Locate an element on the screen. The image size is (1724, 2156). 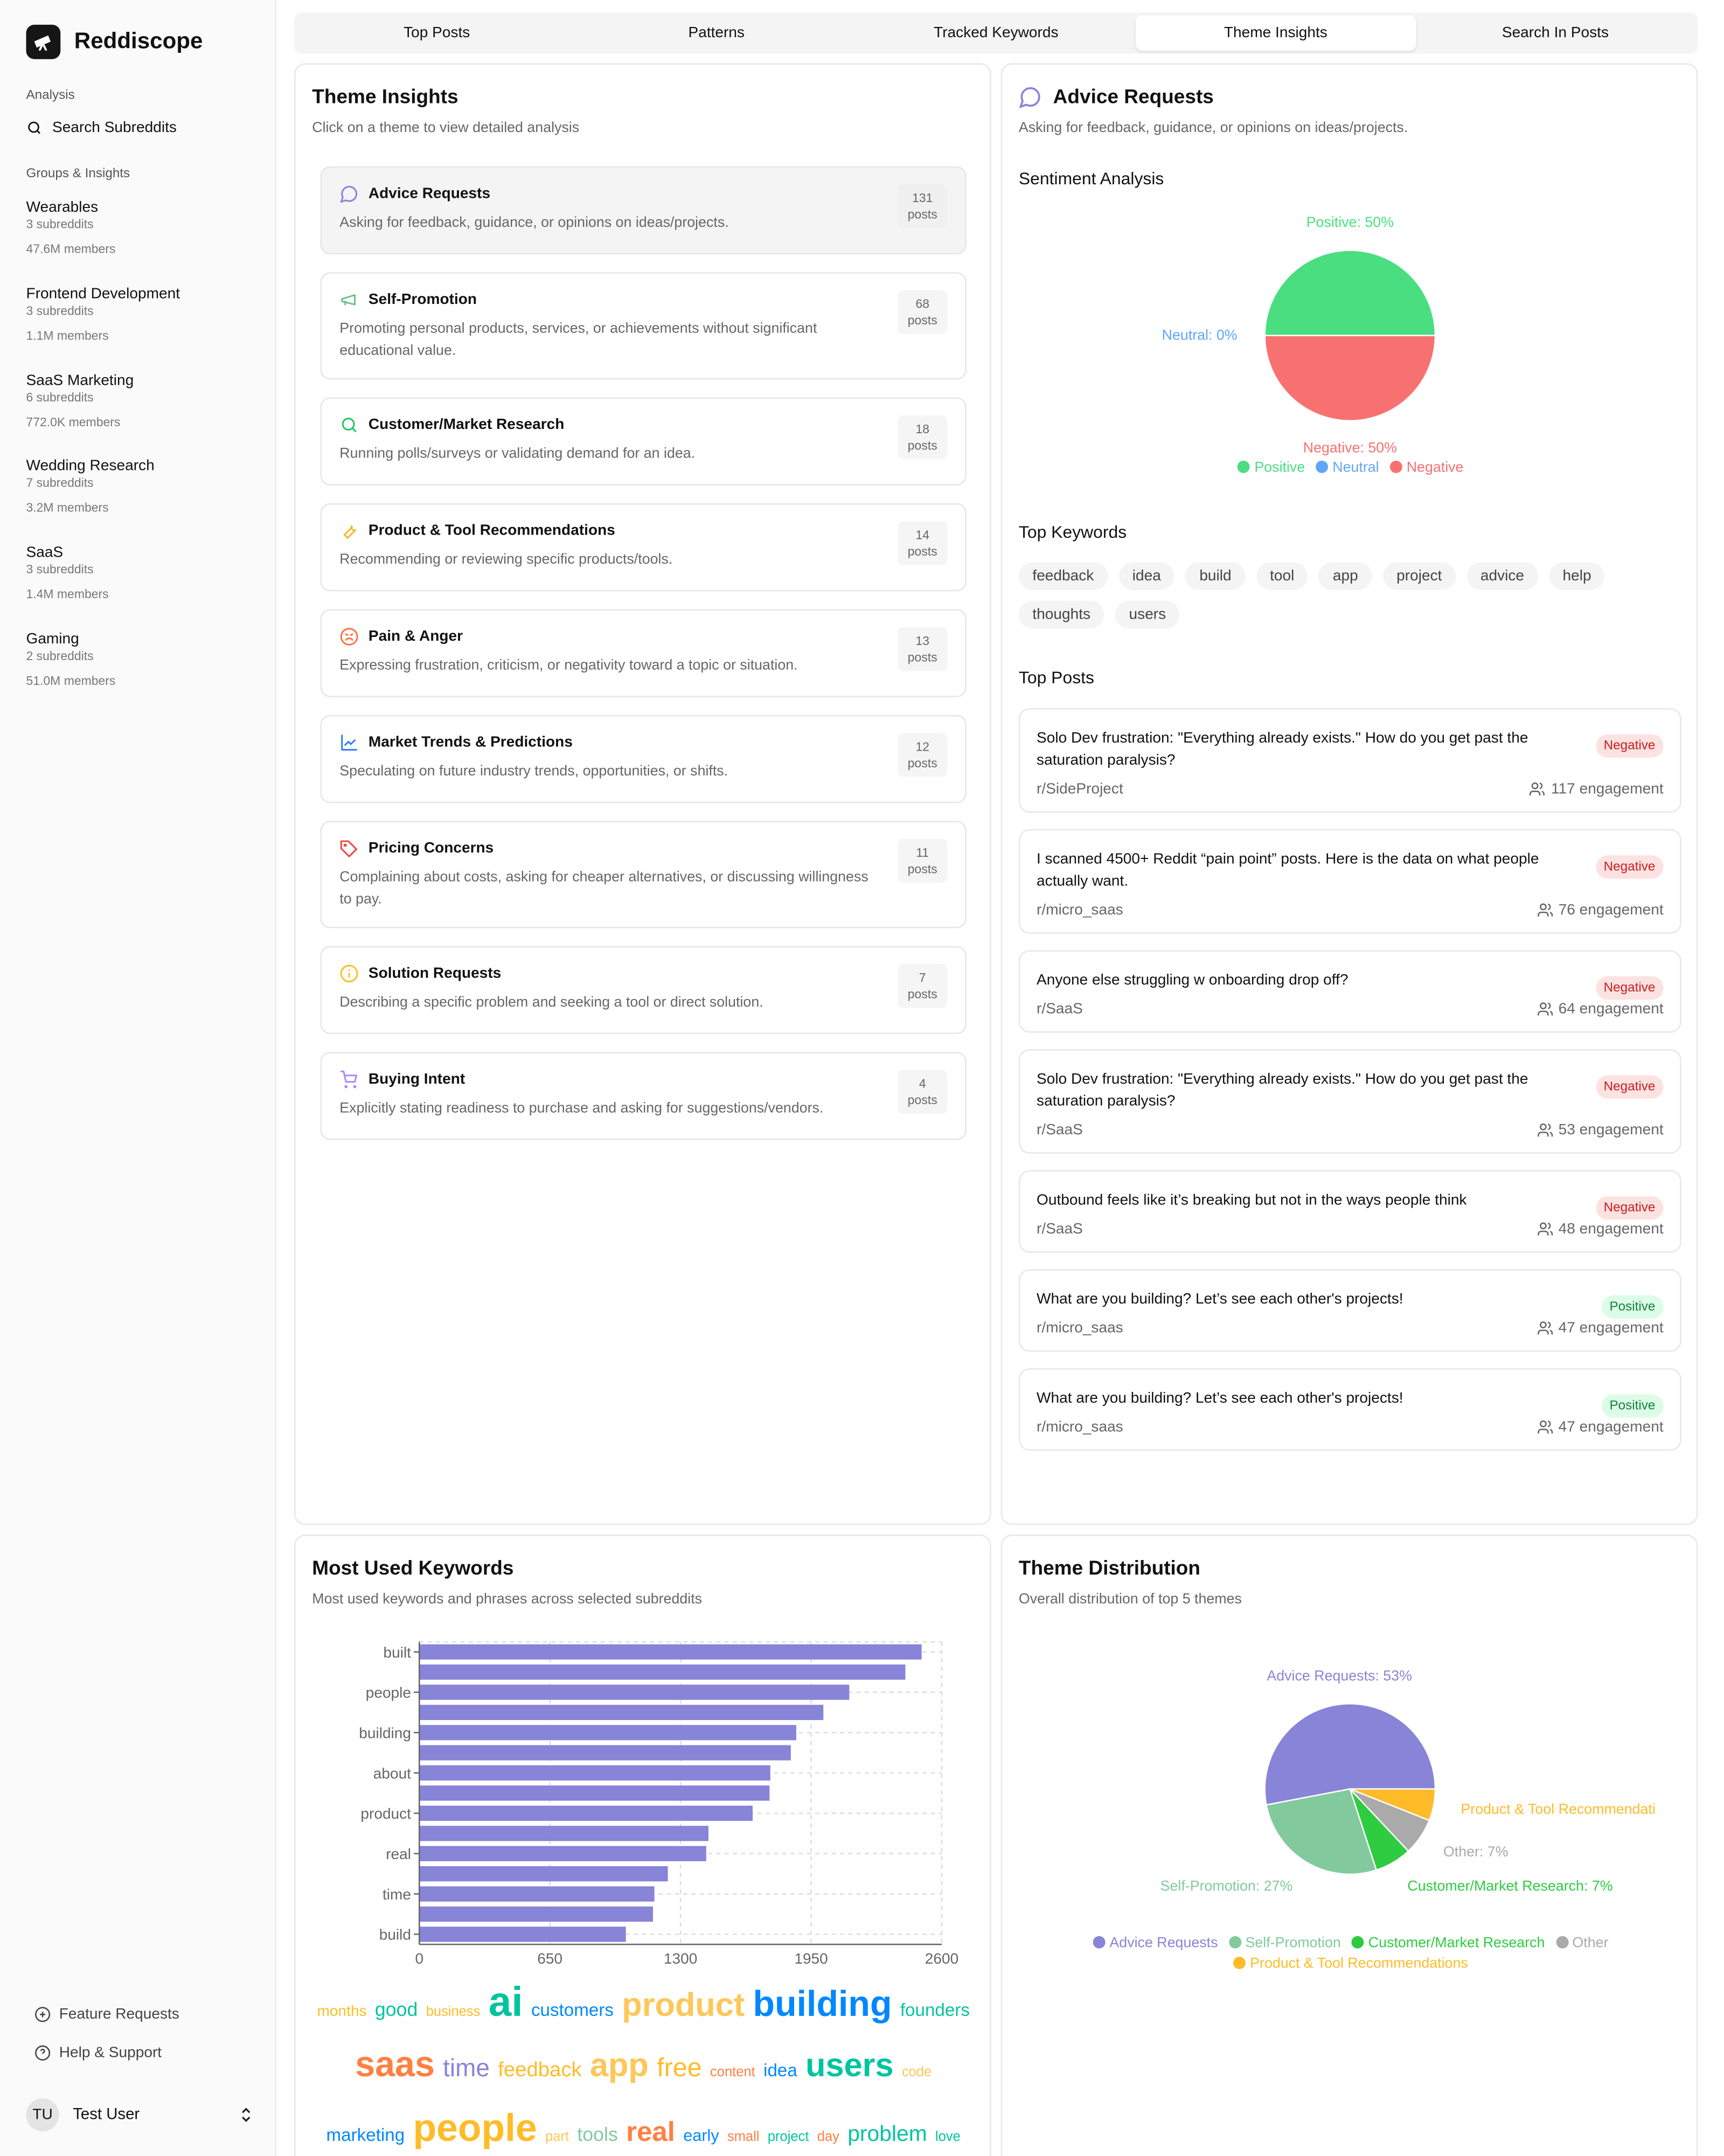
tab-patterns: Patterns is located at coordinates (716, 32).